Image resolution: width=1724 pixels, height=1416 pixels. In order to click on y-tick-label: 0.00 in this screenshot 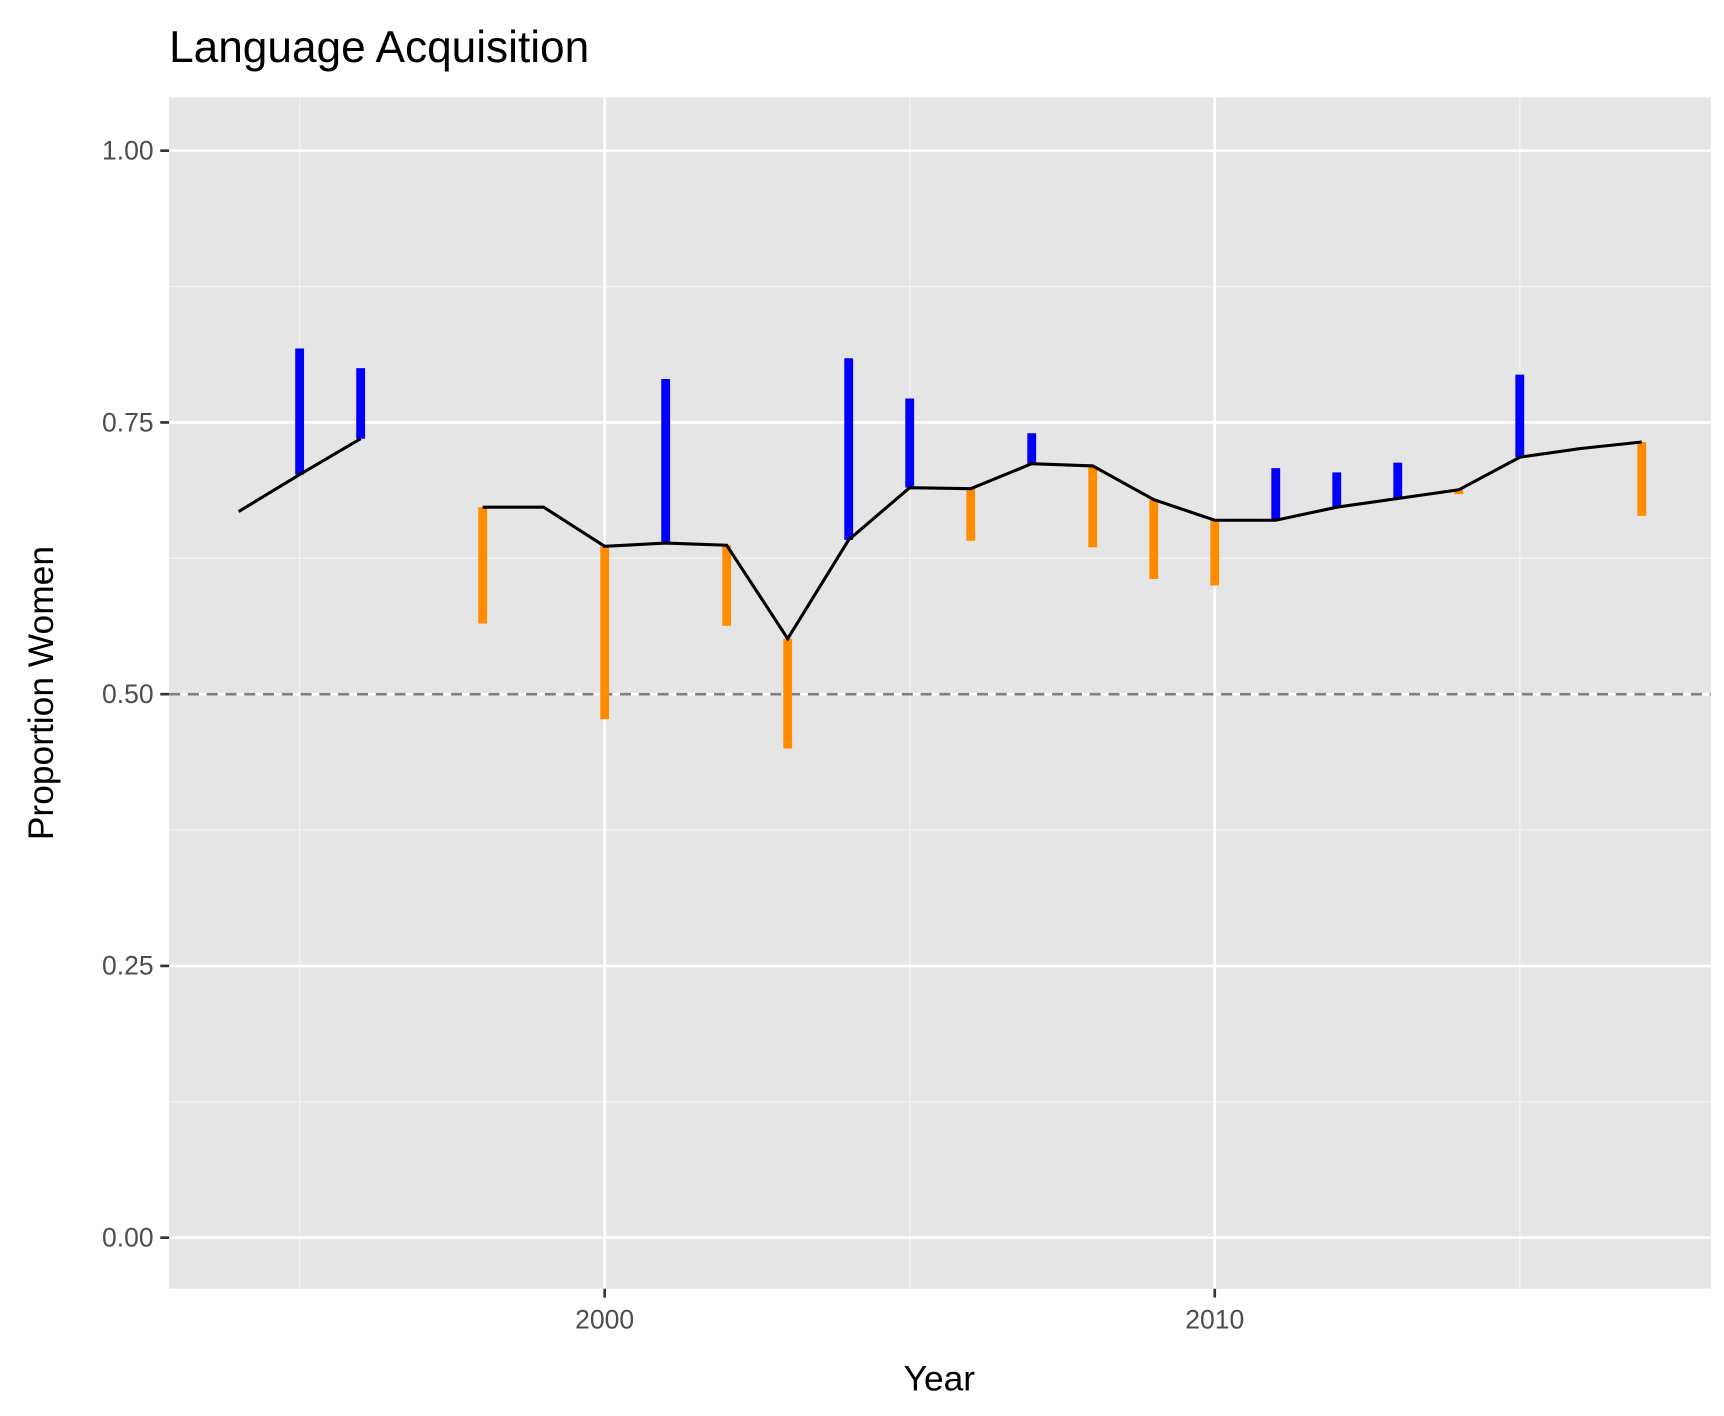, I will do `click(128, 1237)`.